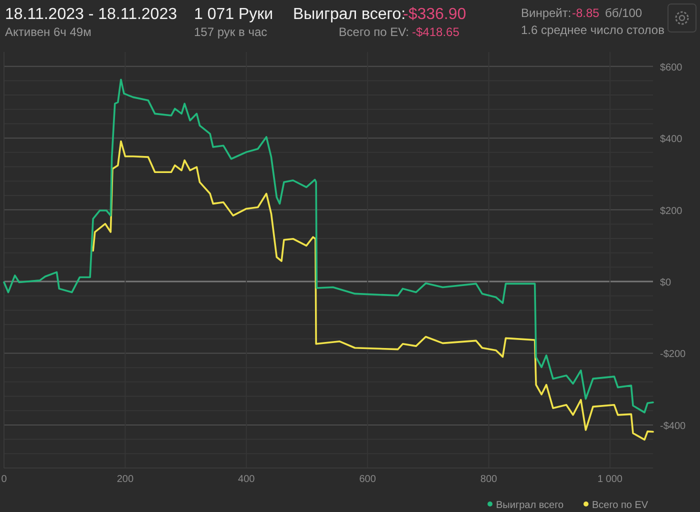 The height and width of the screenshot is (512, 700). What do you see at coordinates (4, 479) in the screenshot?
I see `x-tick-label: 0` at bounding box center [4, 479].